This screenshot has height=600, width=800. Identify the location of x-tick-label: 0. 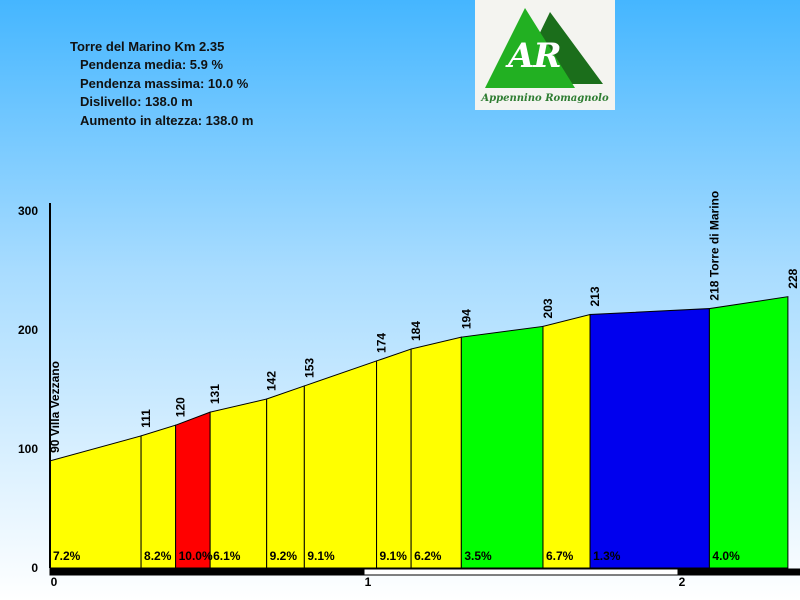
(54, 582).